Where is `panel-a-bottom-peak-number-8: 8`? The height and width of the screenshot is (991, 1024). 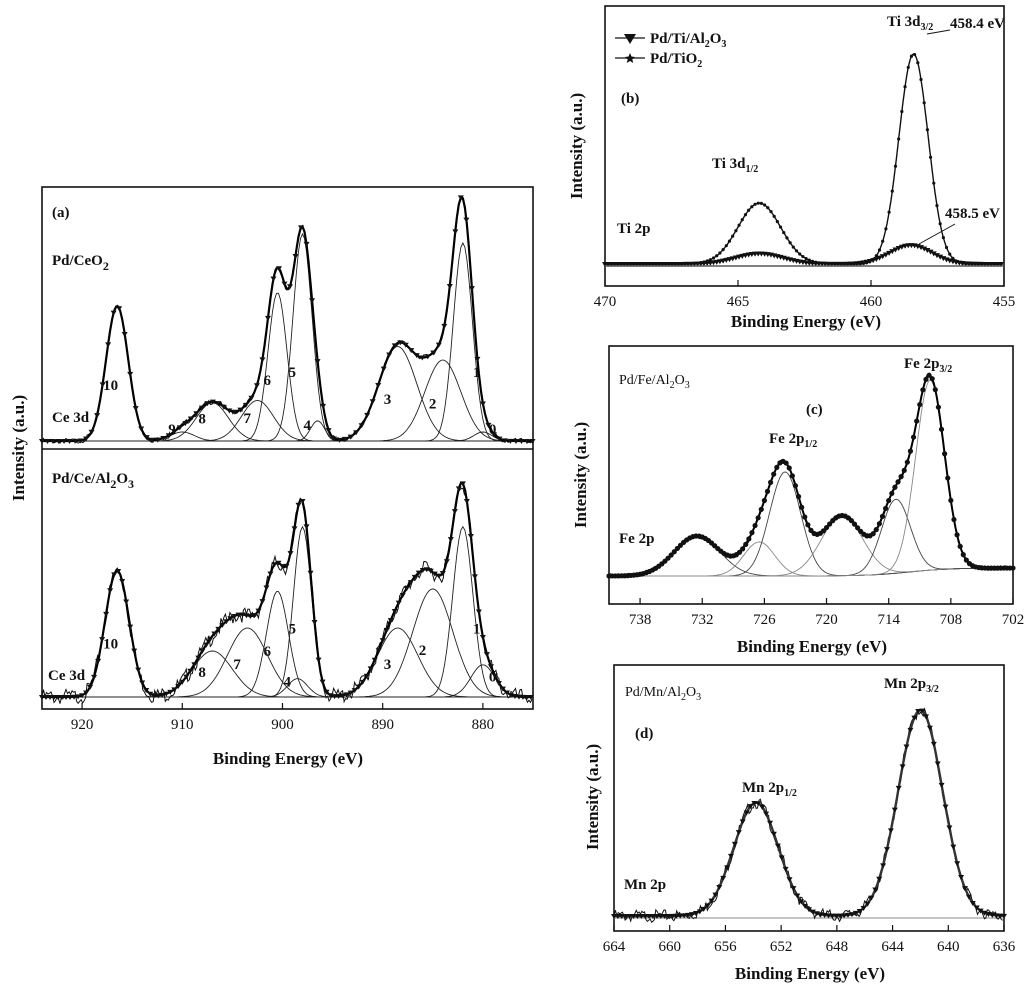
panel-a-bottom-peak-number-8: 8 is located at coordinates (202, 673).